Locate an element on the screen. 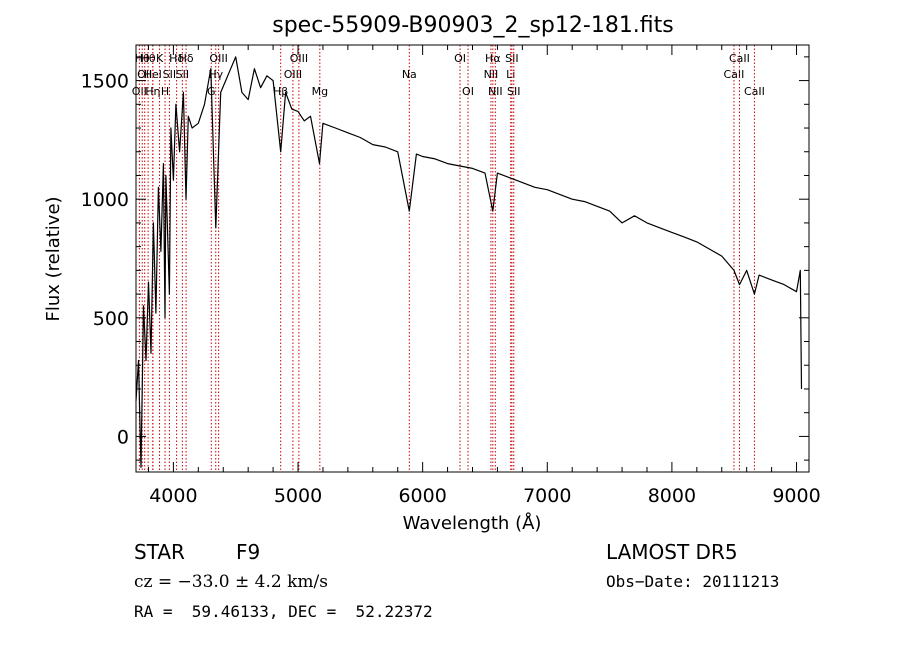 The height and width of the screenshot is (649, 900). line-marker-label: Na is located at coordinates (409, 74).